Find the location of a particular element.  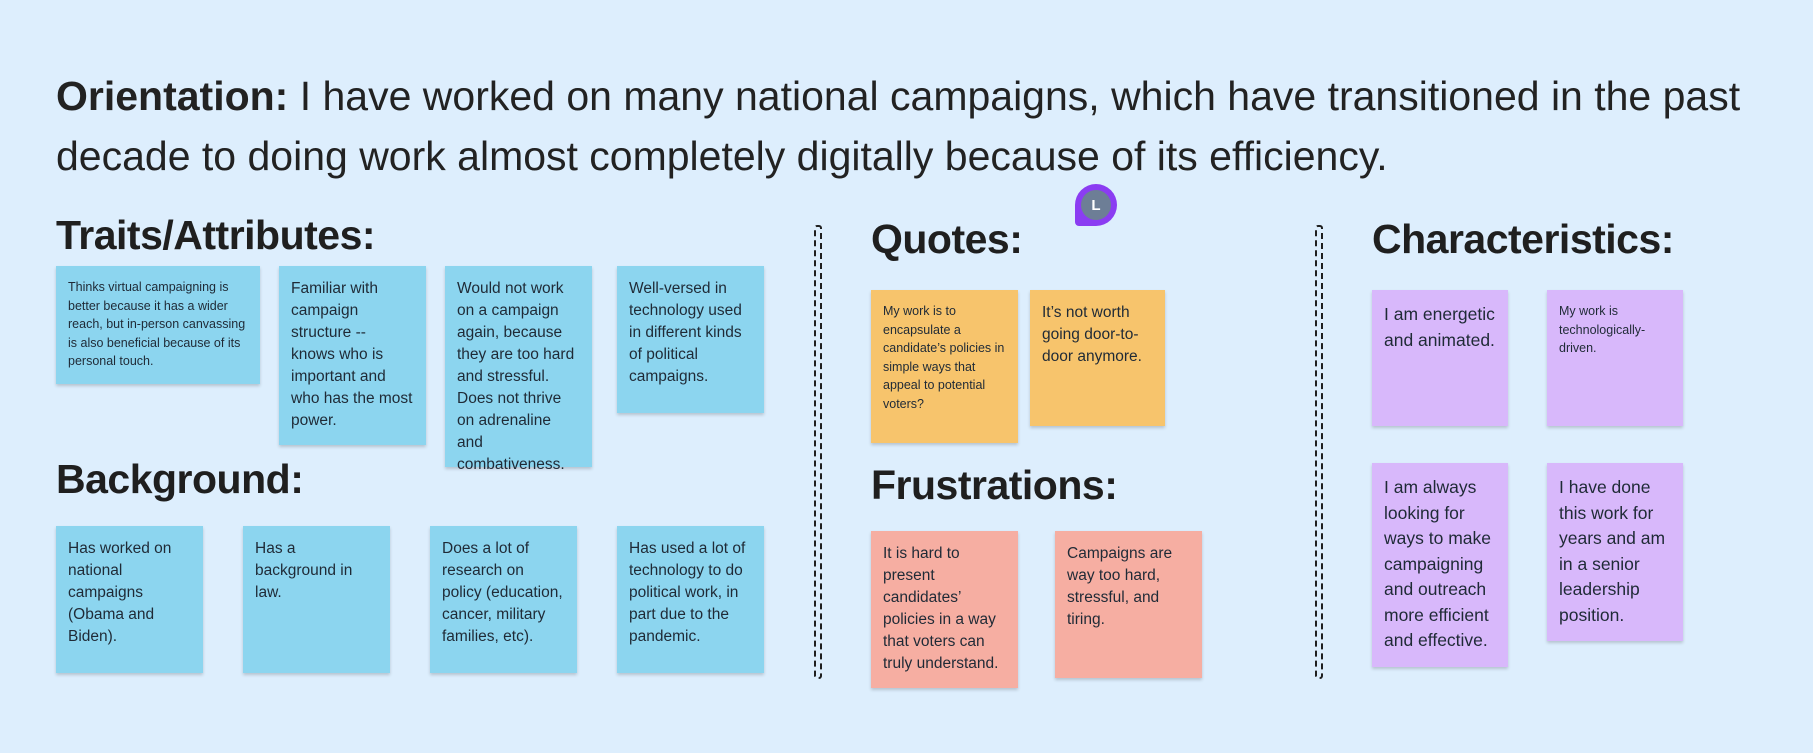

frustrations-heading: Frustrations: is located at coordinates (994, 485).